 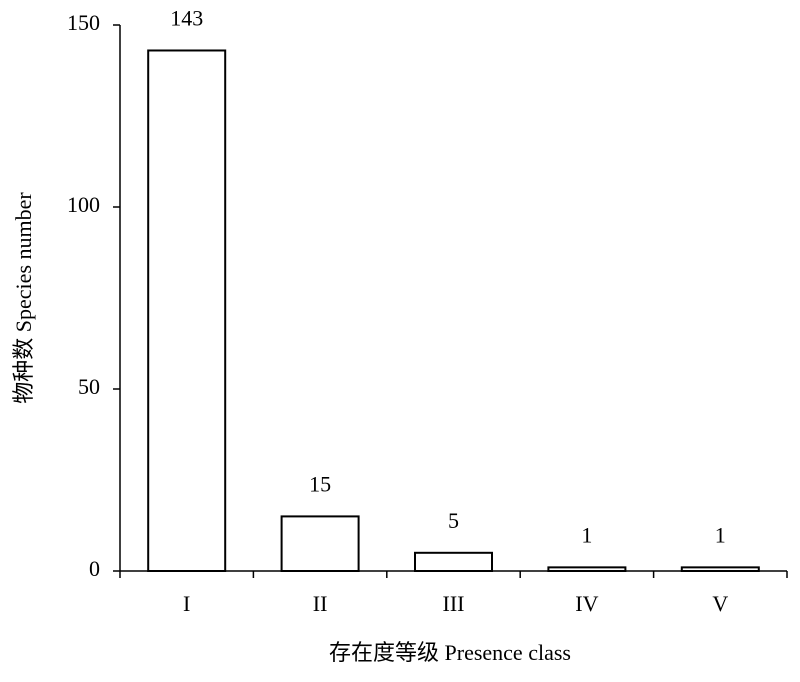 What do you see at coordinates (83, 22) in the screenshot?
I see `y-tick-label: 150` at bounding box center [83, 22].